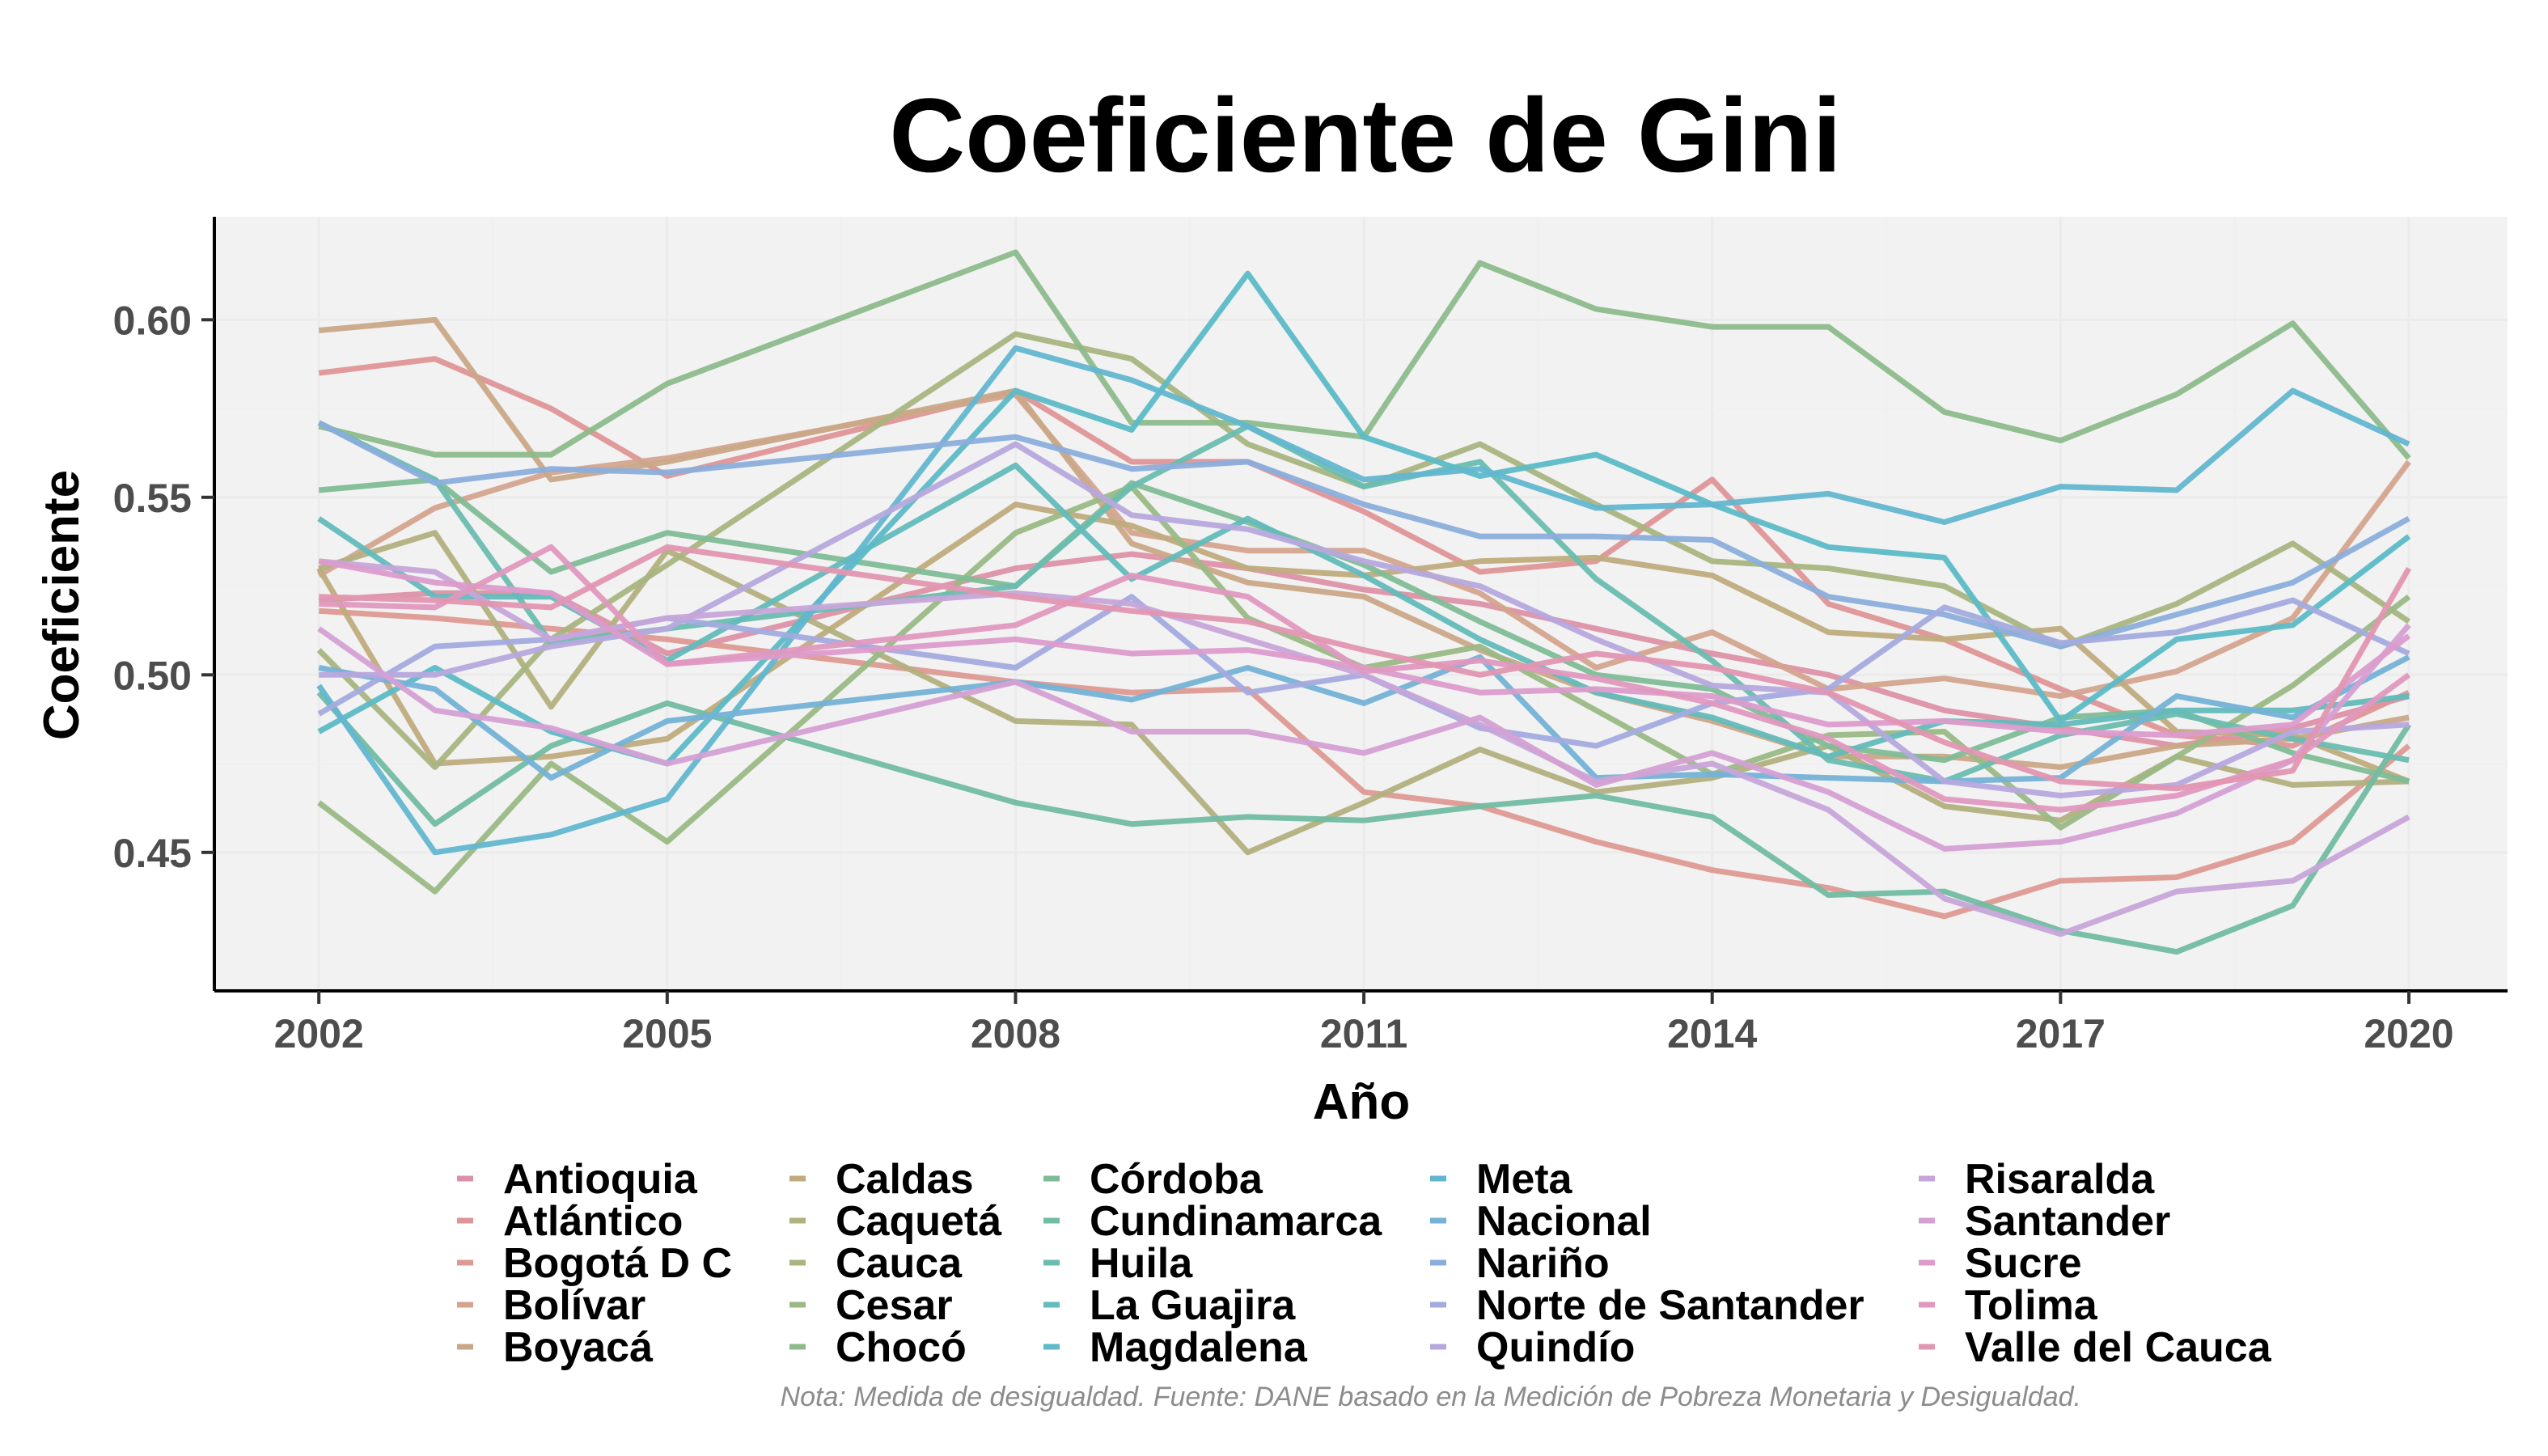  Describe the element at coordinates (593, 1221) in the screenshot. I see `legend-label: Atlántico` at that location.